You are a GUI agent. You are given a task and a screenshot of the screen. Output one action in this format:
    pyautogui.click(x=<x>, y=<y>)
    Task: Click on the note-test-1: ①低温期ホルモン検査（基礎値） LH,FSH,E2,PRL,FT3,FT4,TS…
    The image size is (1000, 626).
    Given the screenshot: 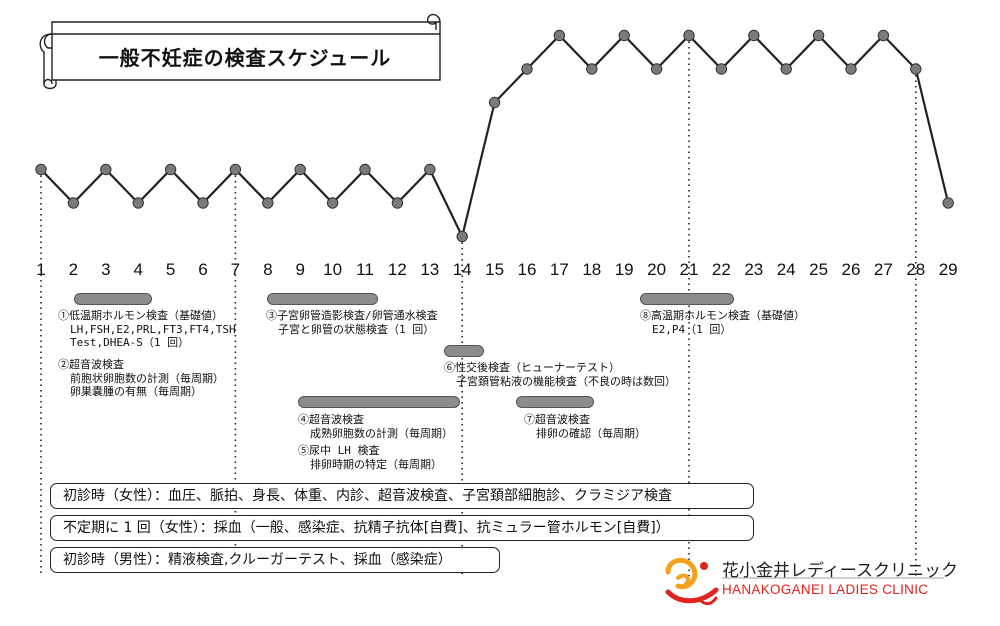 What is the action you would take?
    pyautogui.click(x=147, y=329)
    